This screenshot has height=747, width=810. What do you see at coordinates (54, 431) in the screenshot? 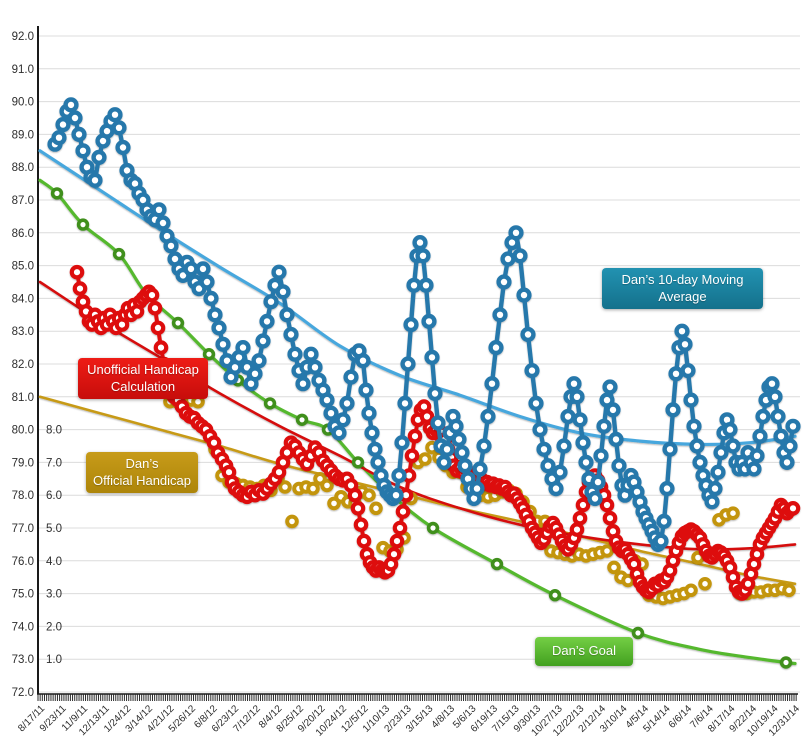
I see `secondary-y-axis-label: 8.0` at bounding box center [54, 431].